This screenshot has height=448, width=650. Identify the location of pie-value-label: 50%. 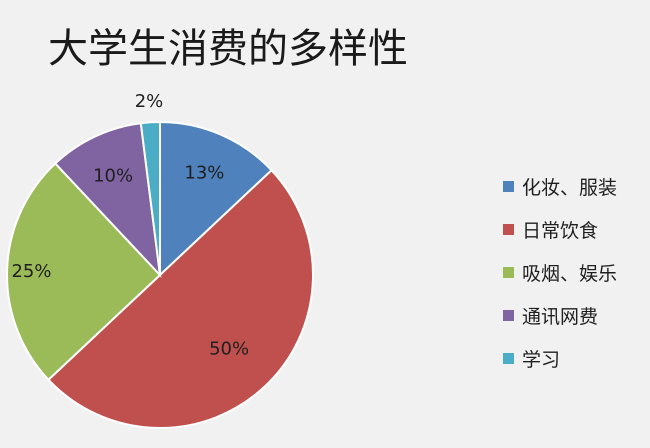
(229, 349).